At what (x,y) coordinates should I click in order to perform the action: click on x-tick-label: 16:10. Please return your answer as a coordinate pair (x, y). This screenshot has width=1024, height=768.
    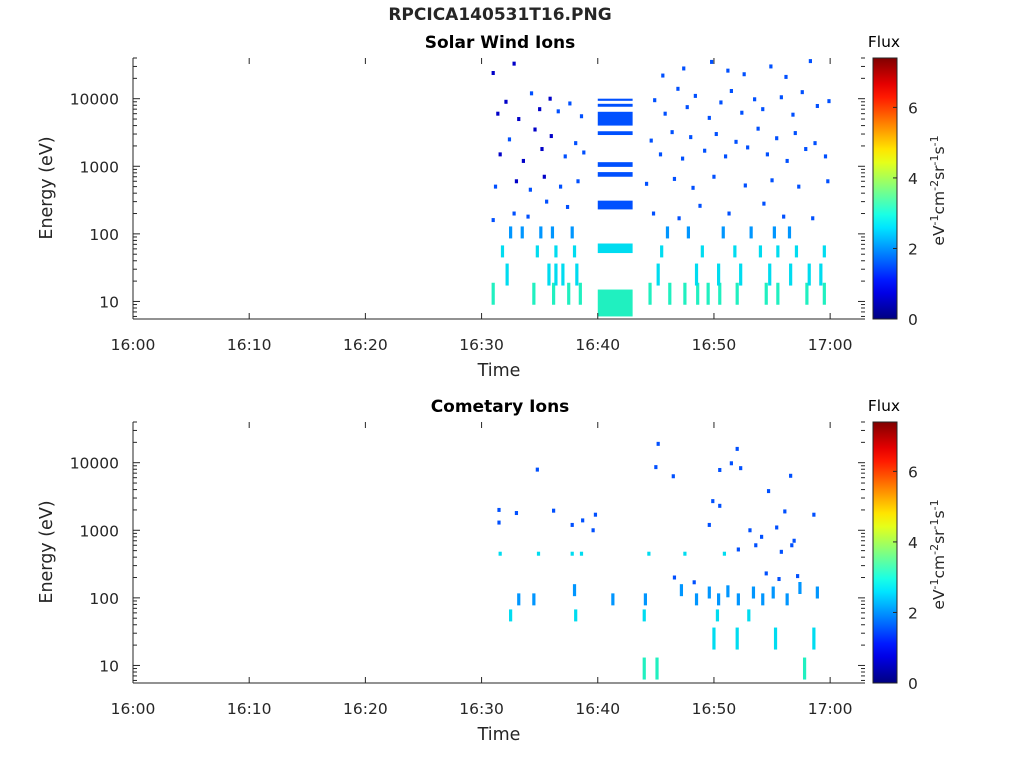
    Looking at the image, I should click on (249, 345).